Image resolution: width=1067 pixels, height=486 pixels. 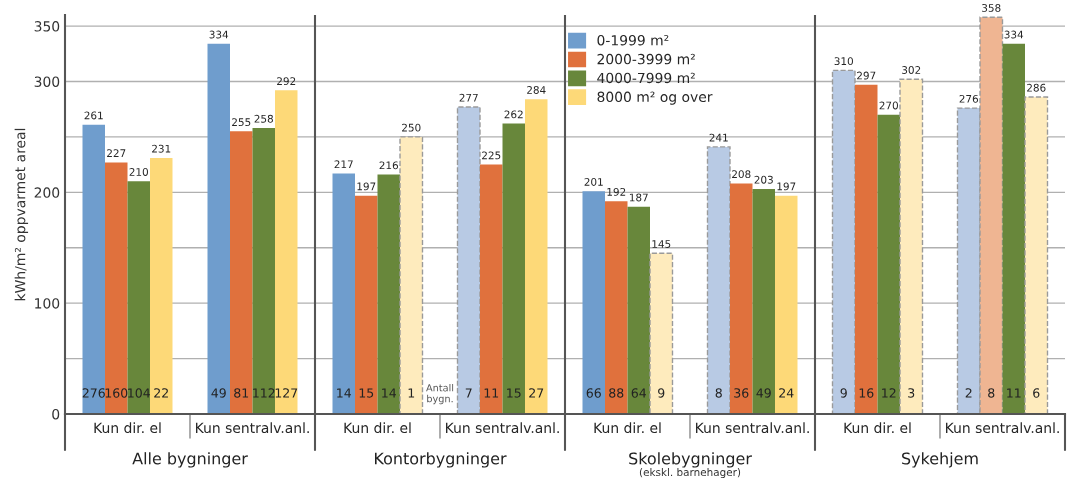 I want to click on data-label: 276, so click(x=969, y=98).